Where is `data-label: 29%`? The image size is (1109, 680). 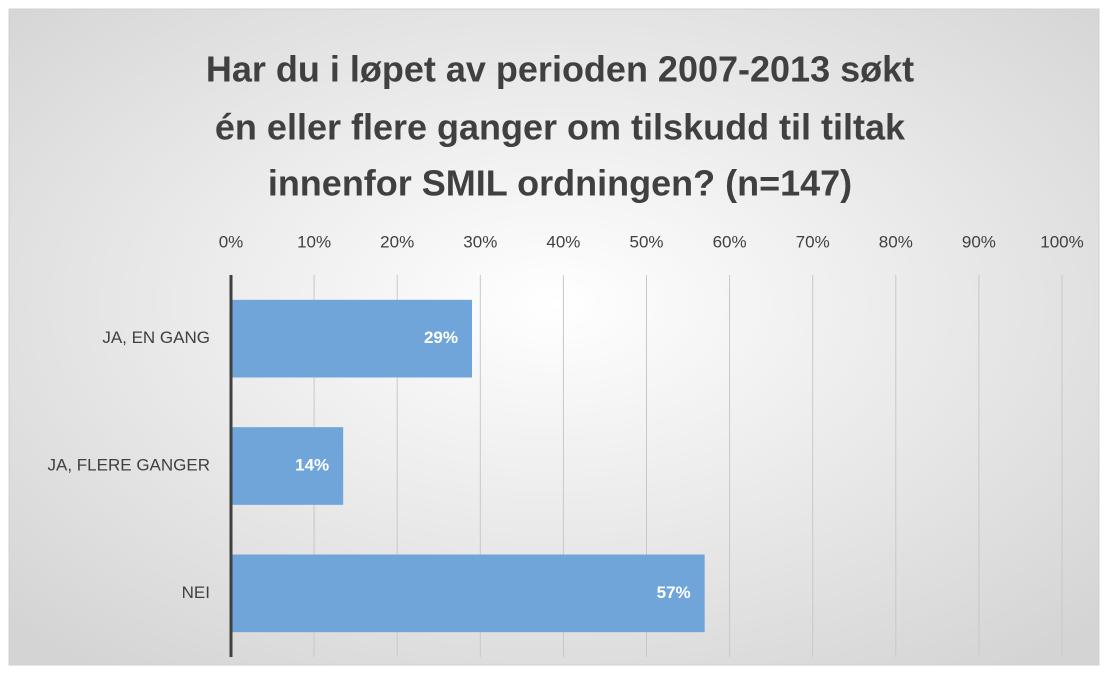 data-label: 29% is located at coordinates (441, 337).